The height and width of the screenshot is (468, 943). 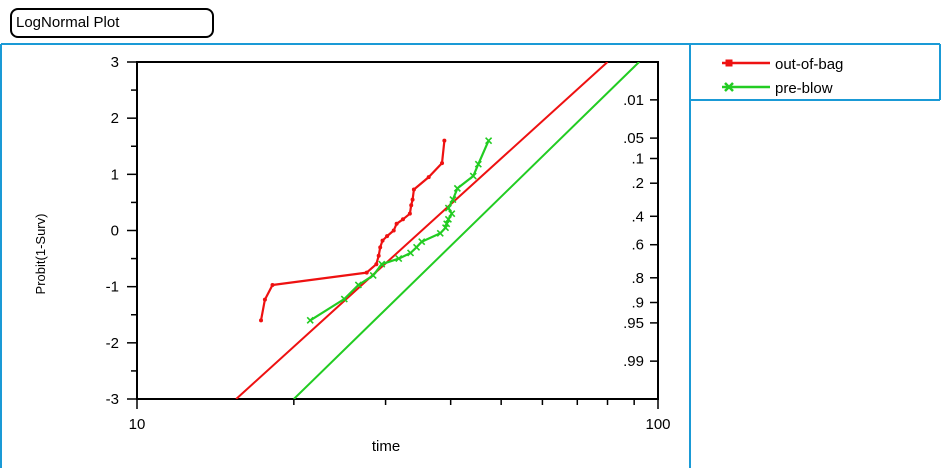 I want to click on x-axis-label: time, so click(x=386, y=446).